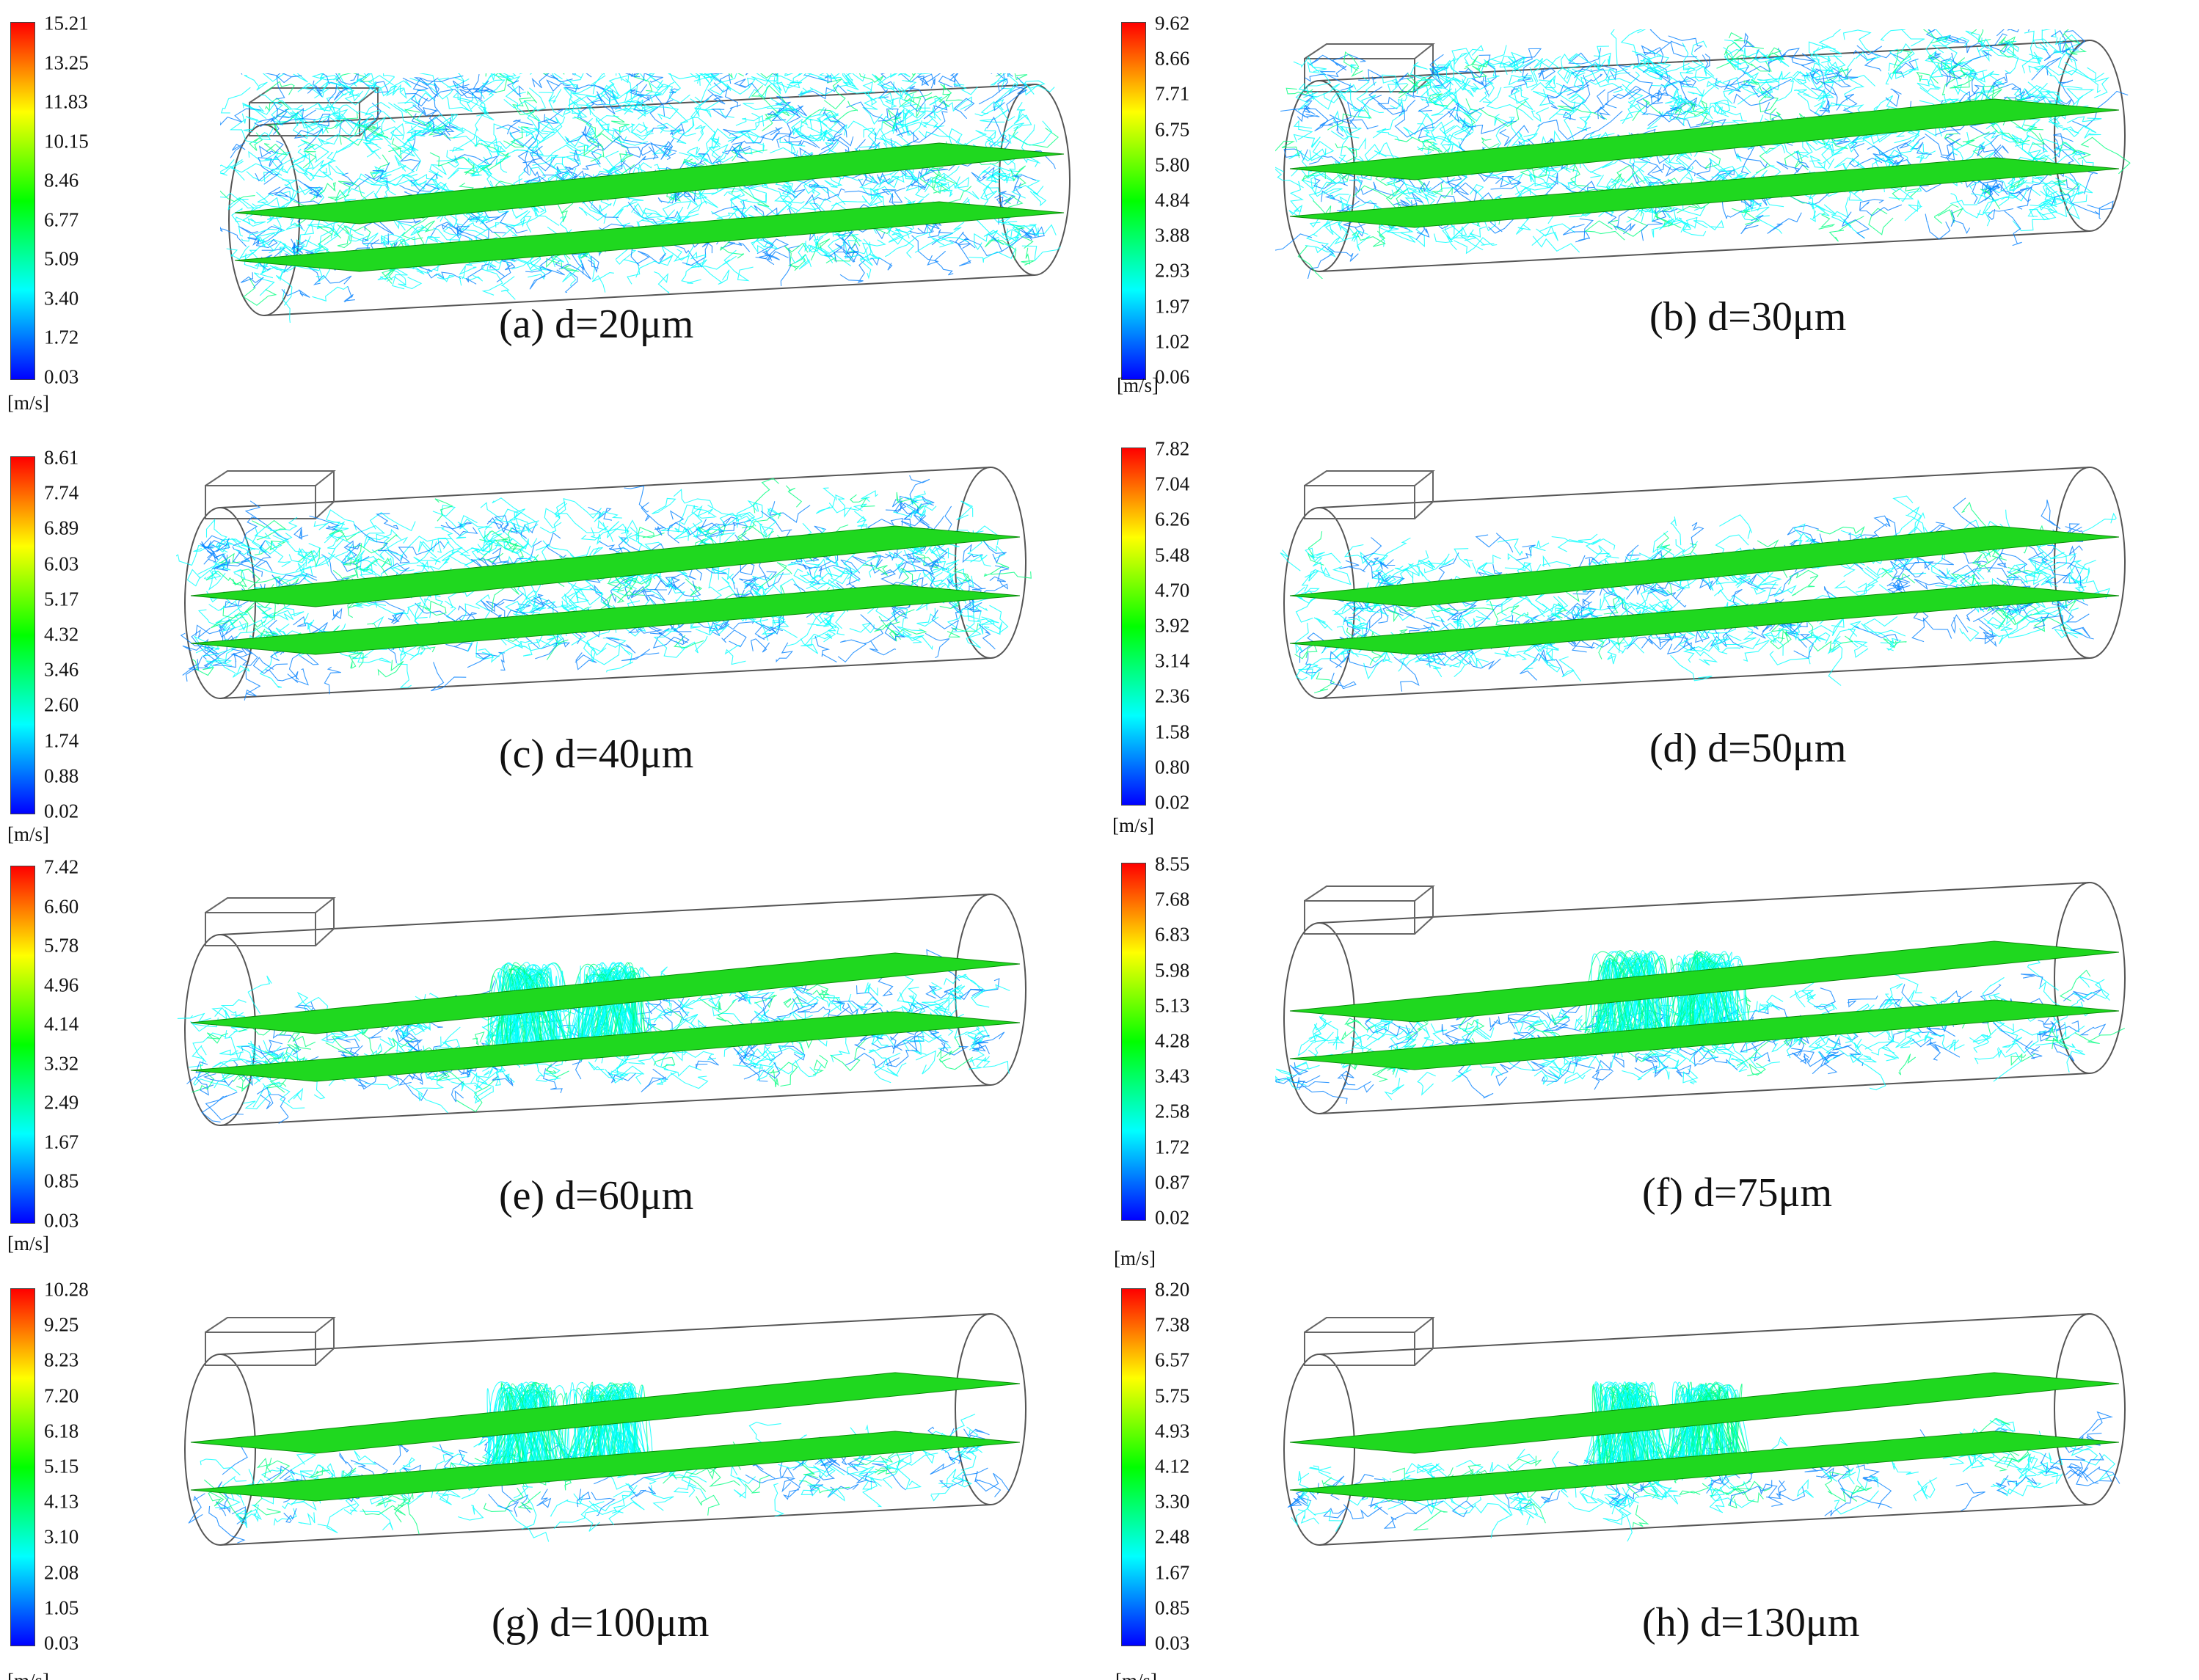 This screenshot has height=1680, width=2199. Describe the element at coordinates (596, 754) in the screenshot. I see `panel-caption: (c) d=40μm` at that location.